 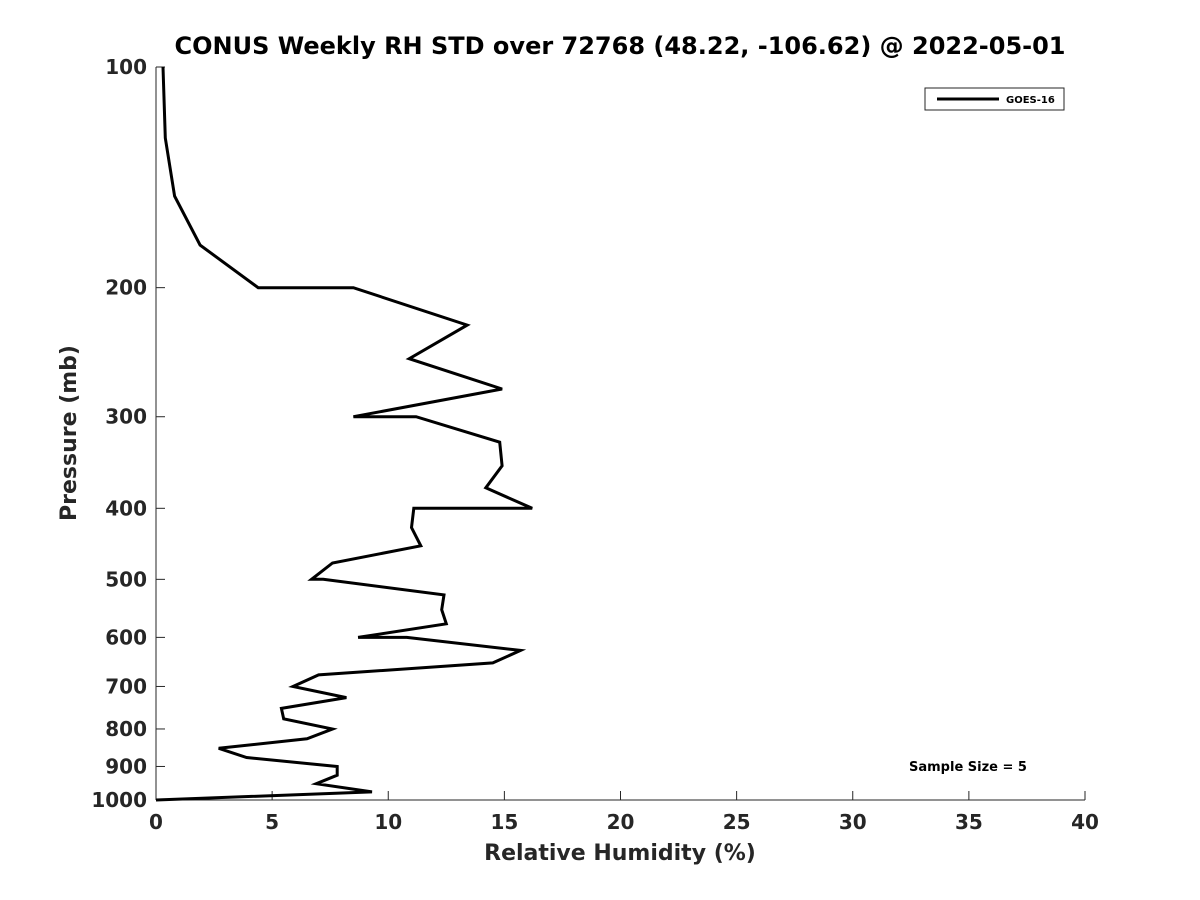 What do you see at coordinates (968, 767) in the screenshot?
I see `sample-size-annotation: Sample Size = 5` at bounding box center [968, 767].